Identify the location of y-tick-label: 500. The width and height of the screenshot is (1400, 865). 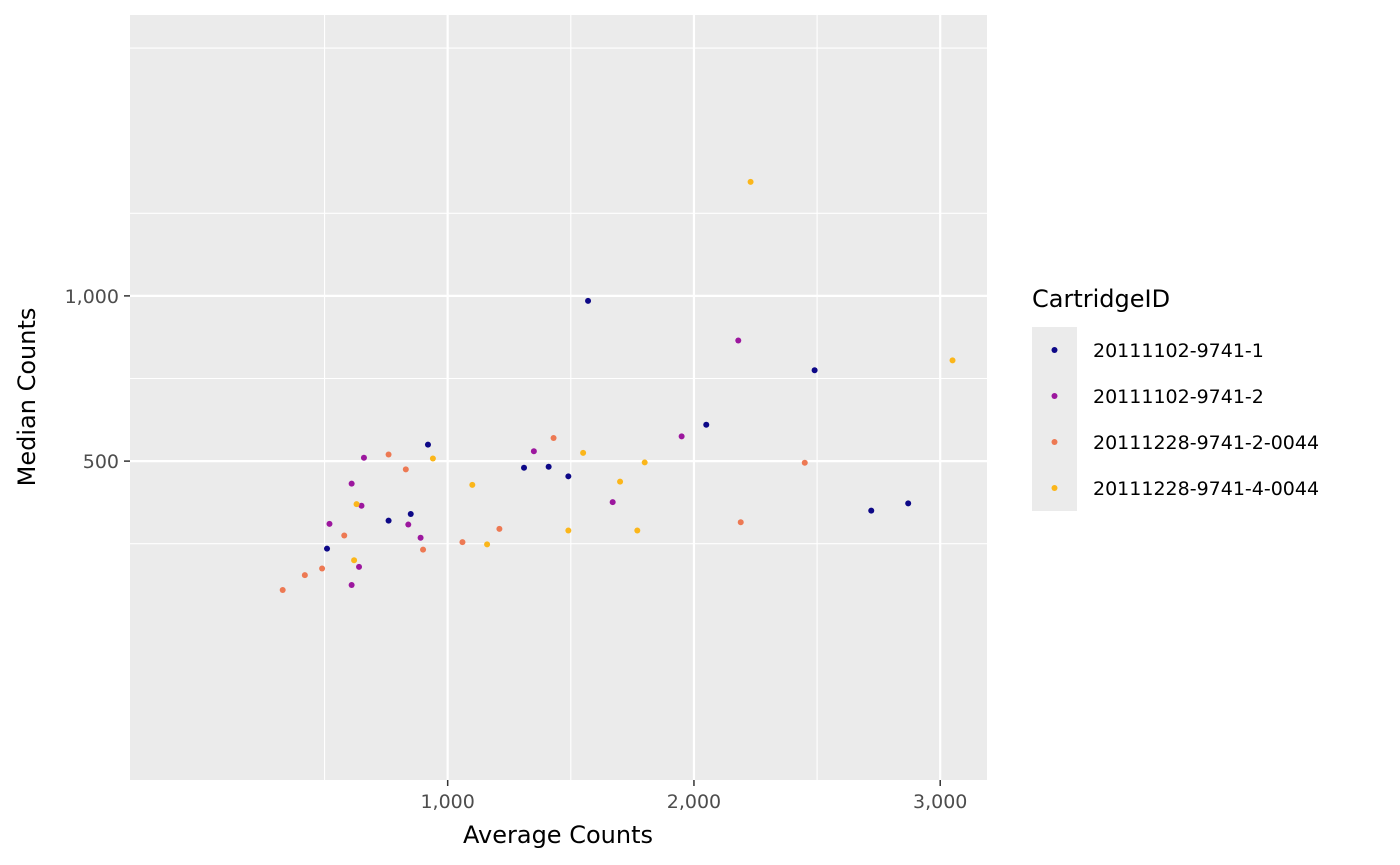
(101, 462).